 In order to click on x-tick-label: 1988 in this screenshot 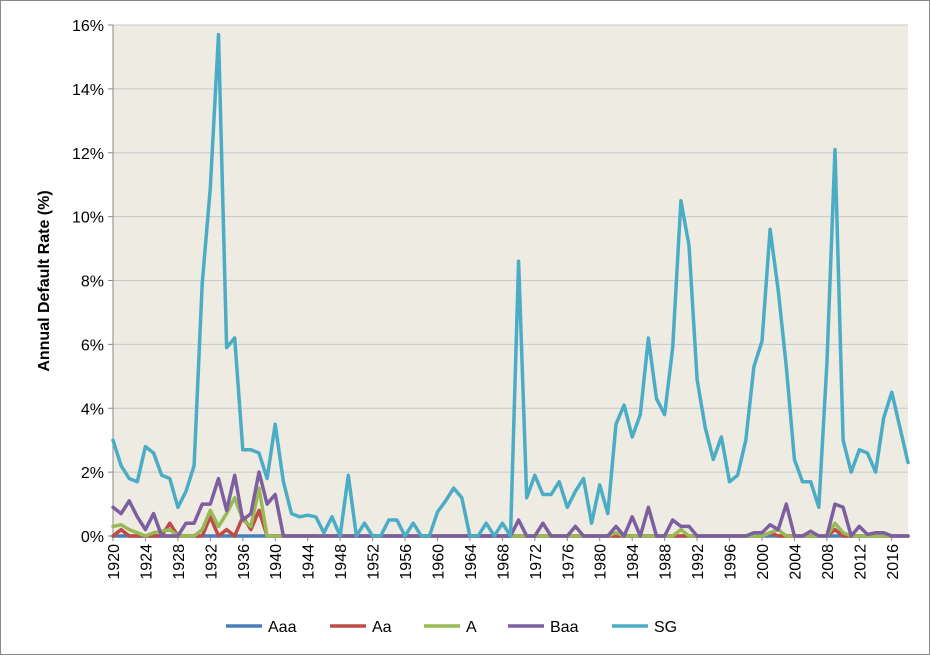, I will do `click(666, 562)`.